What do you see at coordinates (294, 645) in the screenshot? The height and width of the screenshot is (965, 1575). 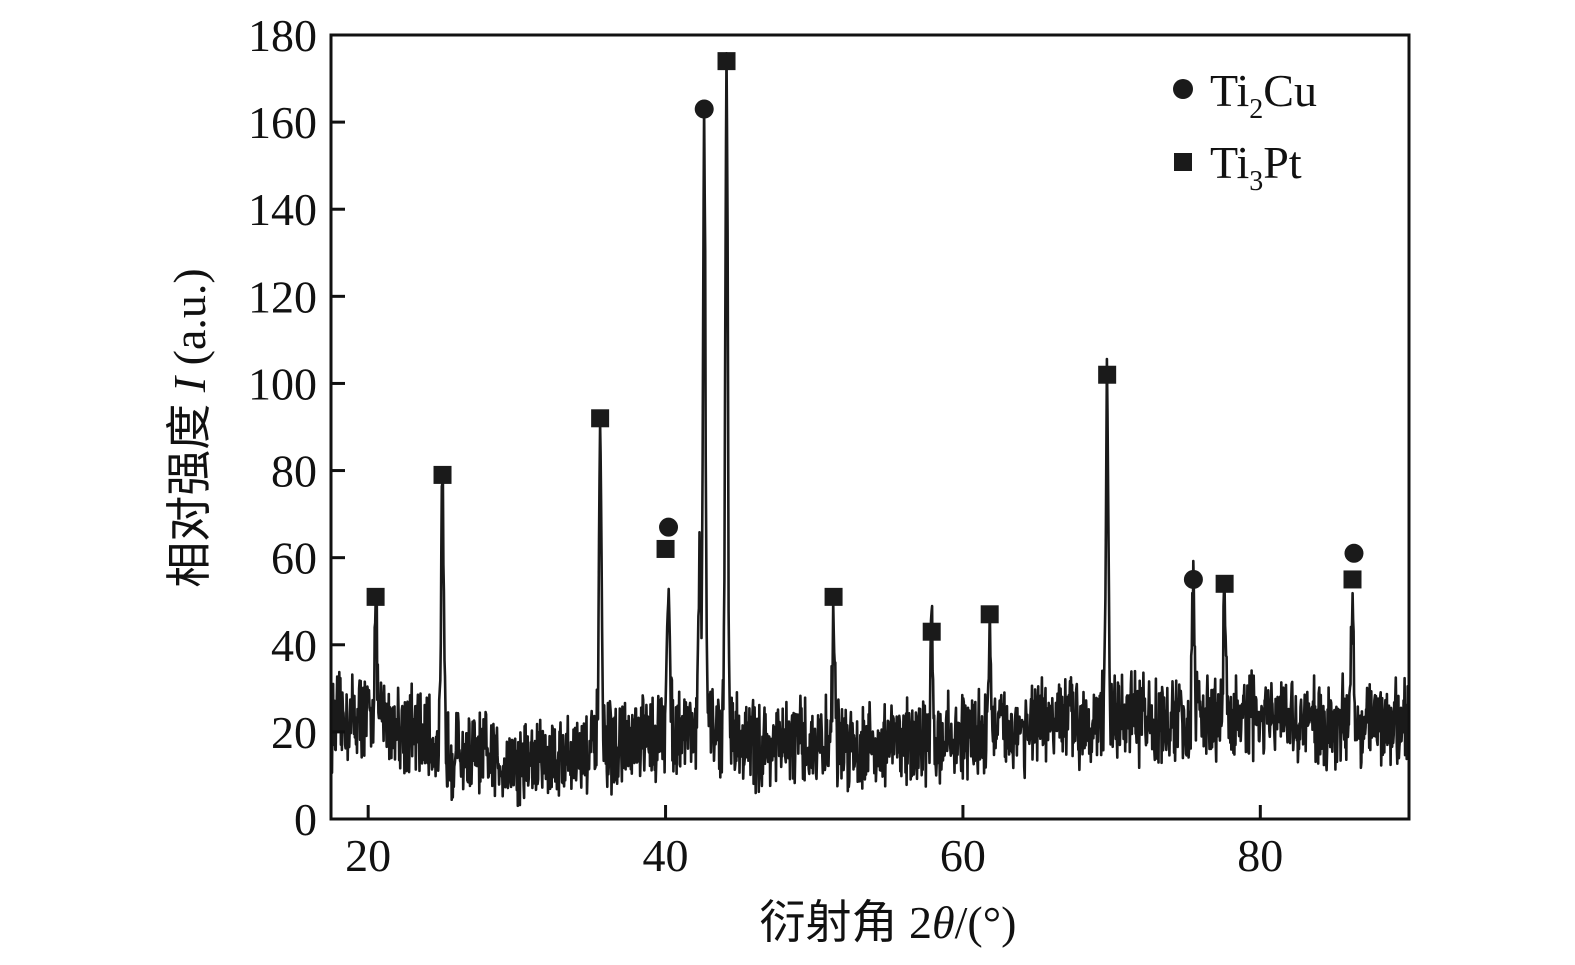 I see `y-tick-label: 40` at bounding box center [294, 645].